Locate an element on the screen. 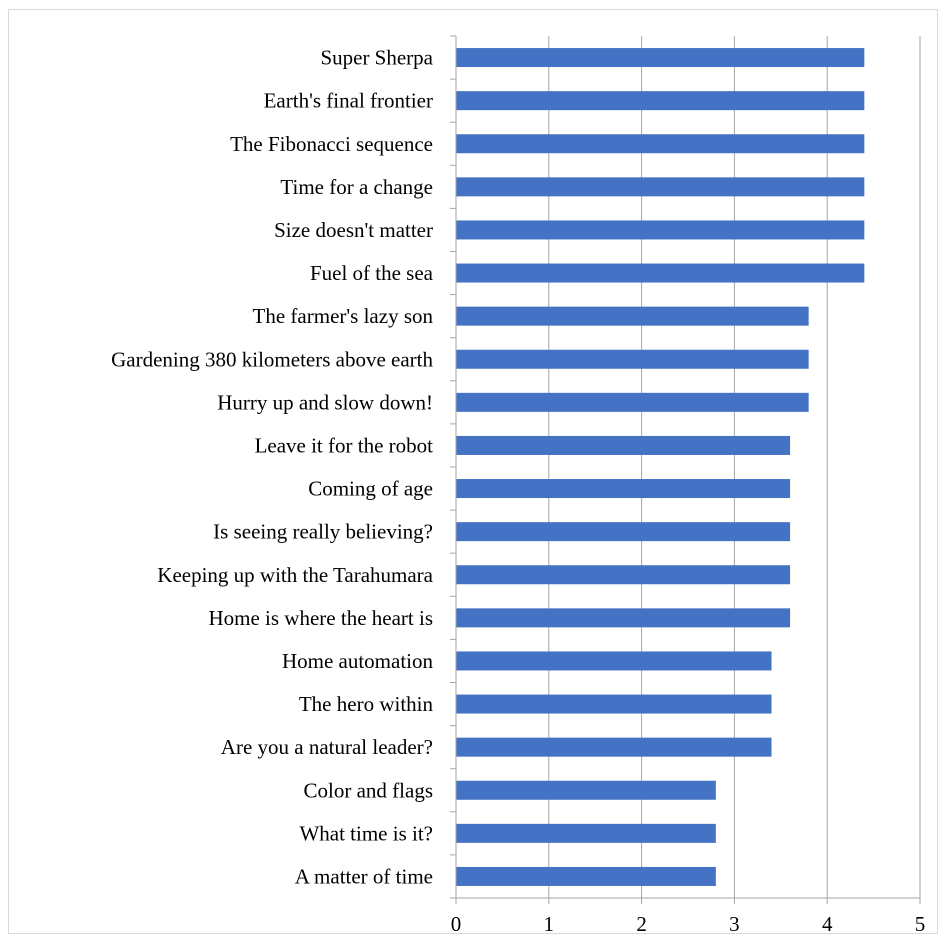  x-tick-label: 0 is located at coordinates (456, 924).